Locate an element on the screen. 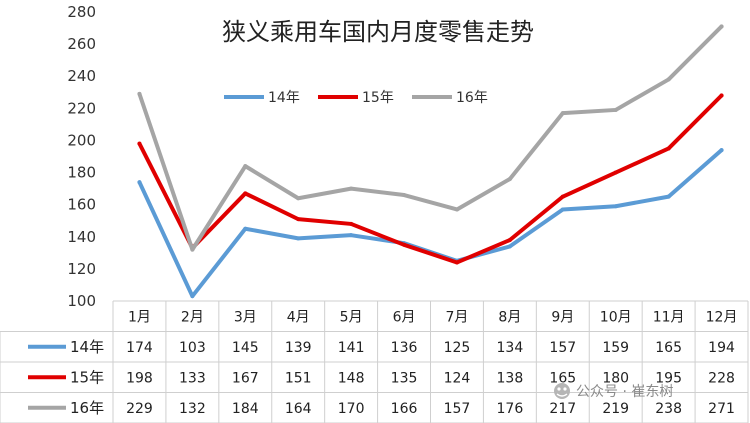 The width and height of the screenshot is (750, 423). x-tick-label: 10月 is located at coordinates (616, 317).